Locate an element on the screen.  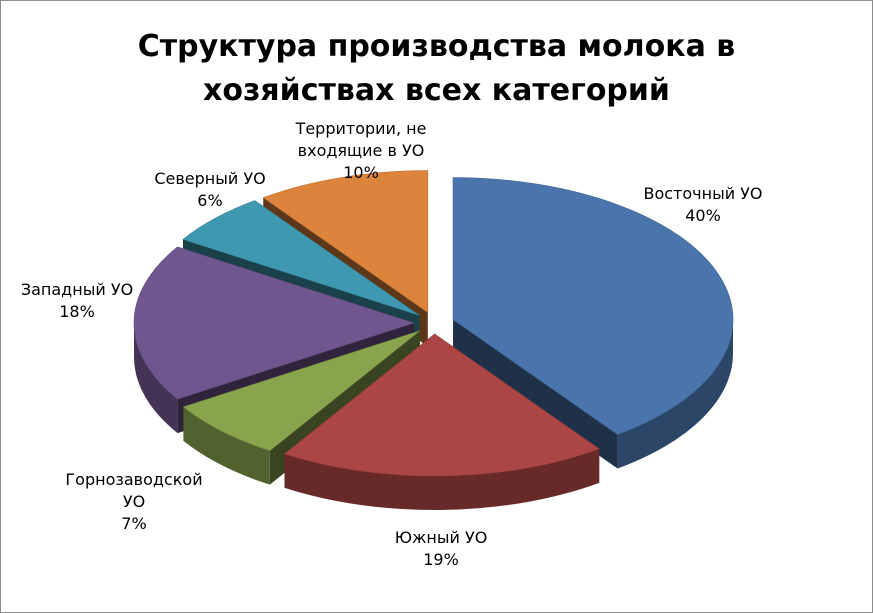
slice-gornozavodskoy is located at coordinates (301, 391).